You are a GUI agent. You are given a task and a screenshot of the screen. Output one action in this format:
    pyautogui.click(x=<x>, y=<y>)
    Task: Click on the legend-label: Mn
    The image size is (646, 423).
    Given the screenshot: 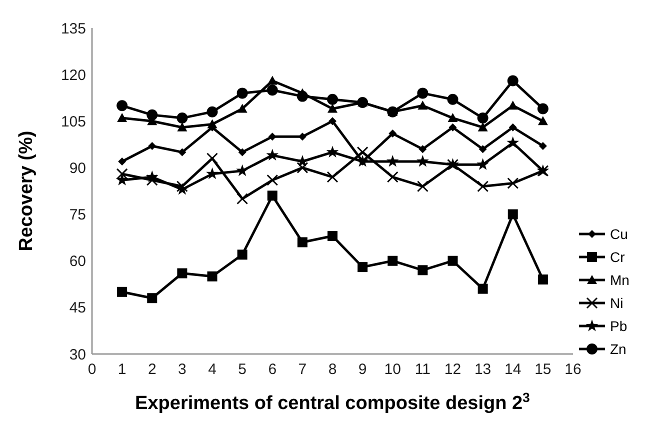 What is the action you would take?
    pyautogui.click(x=620, y=280)
    